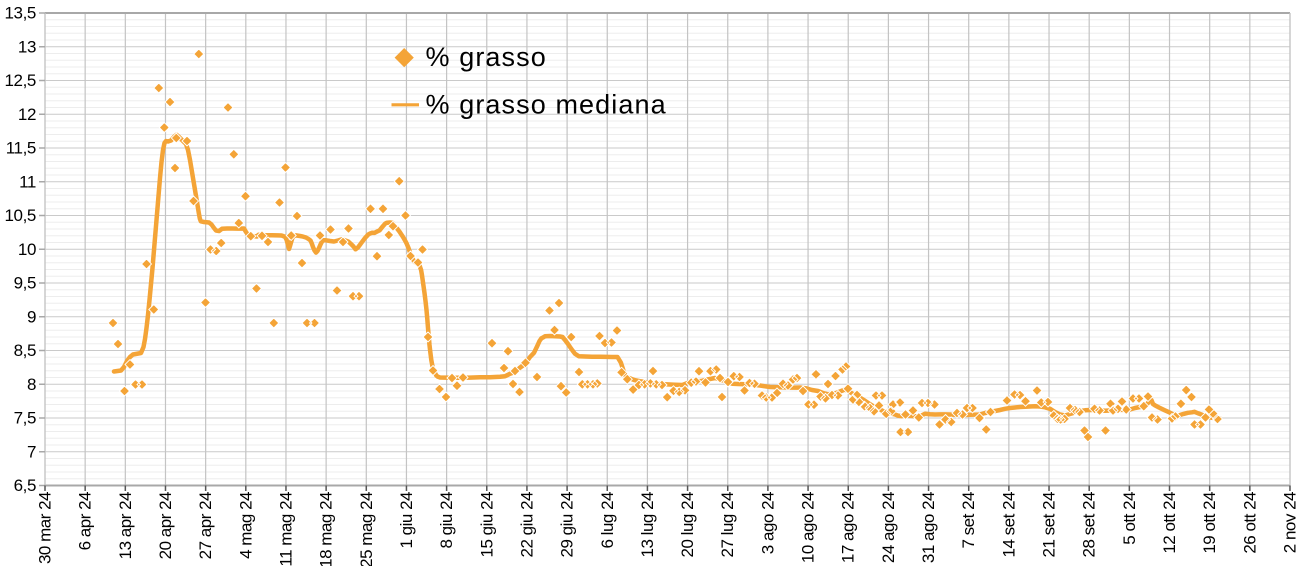 Image resolution: width=1300 pixels, height=566 pixels. I want to click on svg-text: 21 set 24, so click(1049, 524).